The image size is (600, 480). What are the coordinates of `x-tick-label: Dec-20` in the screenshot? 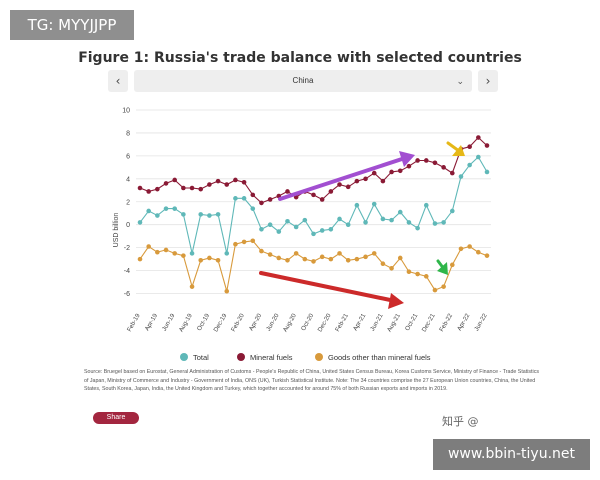 It's located at (325, 322).